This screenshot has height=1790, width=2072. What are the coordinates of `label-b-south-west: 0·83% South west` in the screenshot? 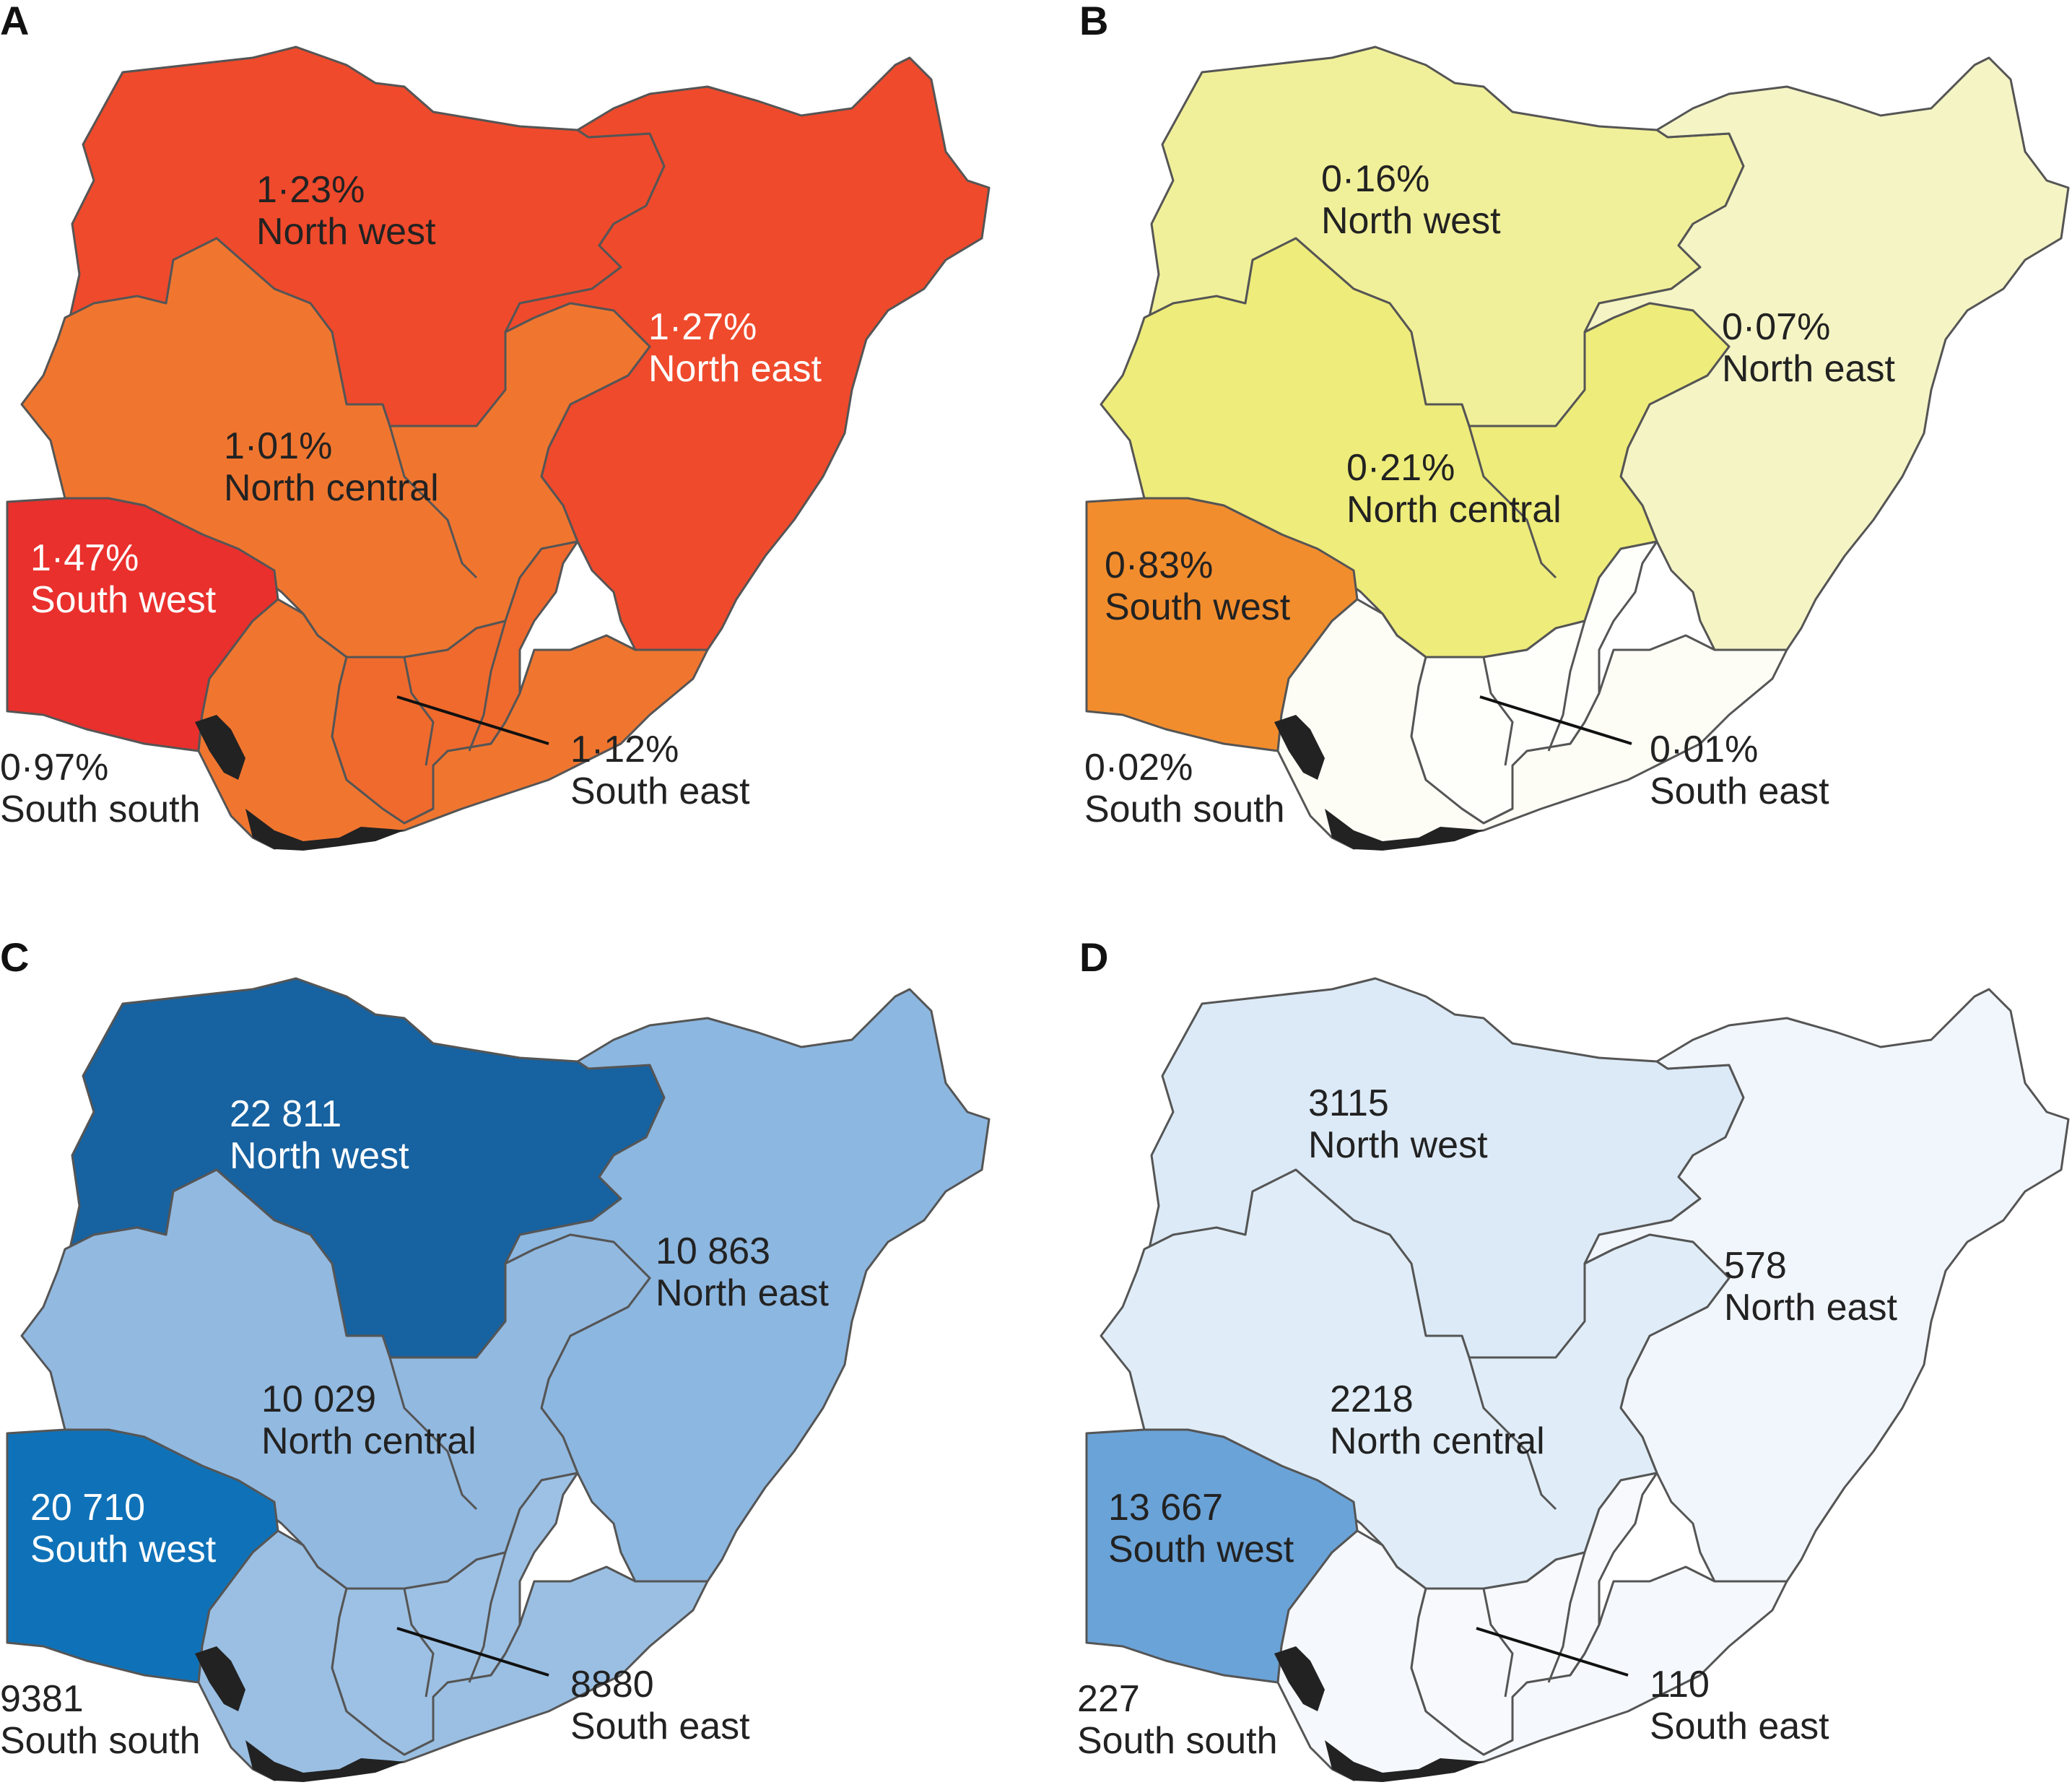 It's located at (1198, 586).